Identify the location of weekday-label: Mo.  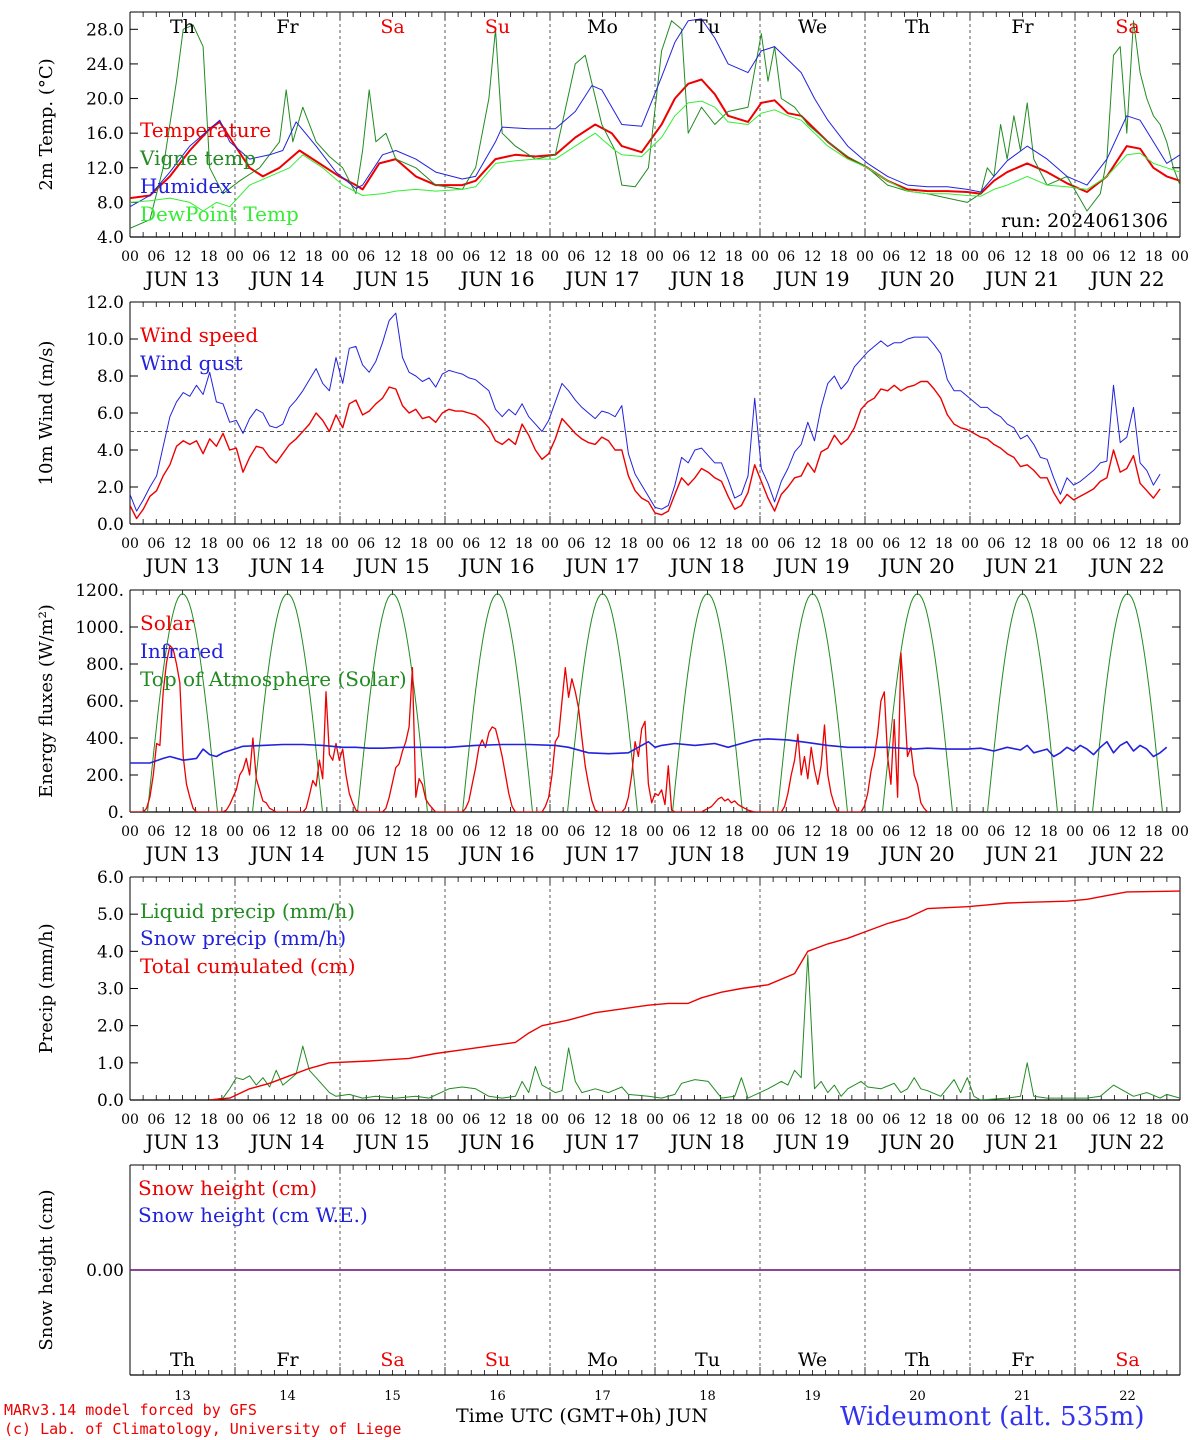
(602, 1360).